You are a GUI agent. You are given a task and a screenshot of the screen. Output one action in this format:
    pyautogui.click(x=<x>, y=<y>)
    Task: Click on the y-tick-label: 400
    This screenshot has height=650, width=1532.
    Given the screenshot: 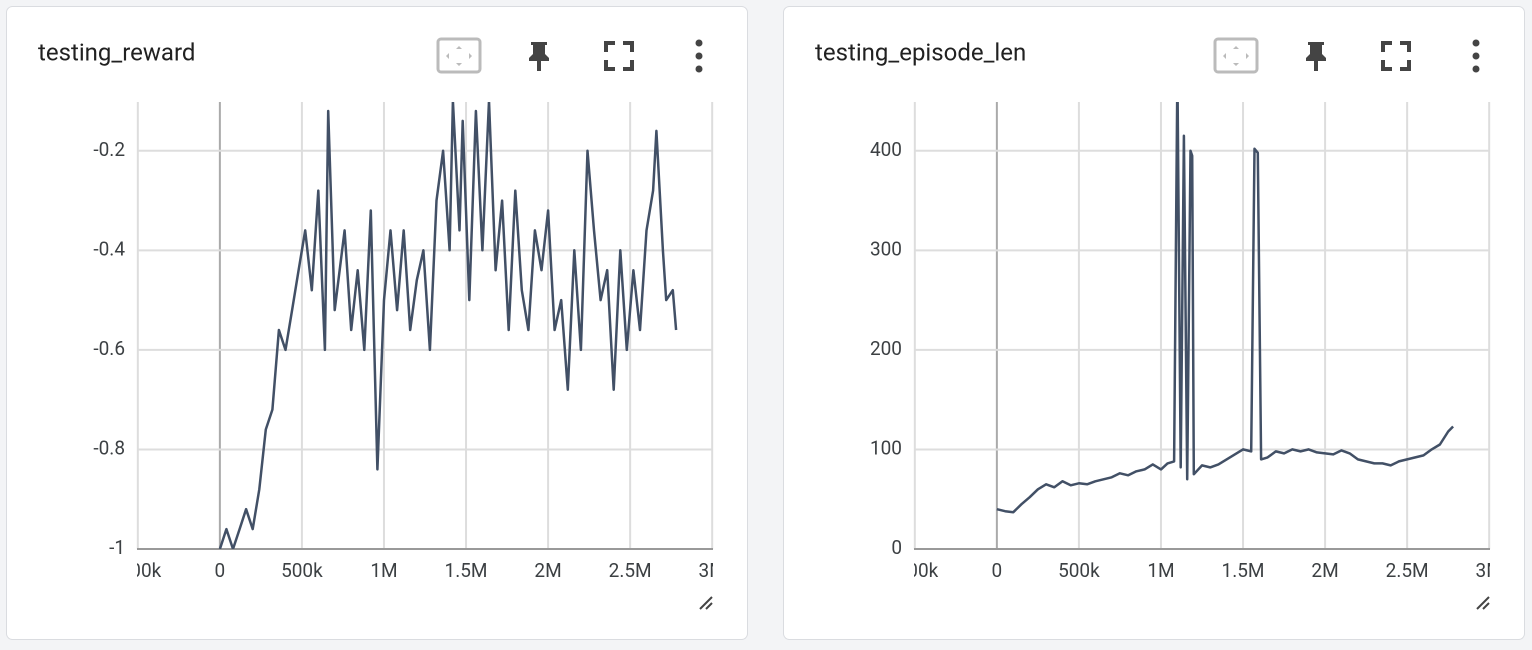 What is the action you would take?
    pyautogui.click(x=886, y=149)
    